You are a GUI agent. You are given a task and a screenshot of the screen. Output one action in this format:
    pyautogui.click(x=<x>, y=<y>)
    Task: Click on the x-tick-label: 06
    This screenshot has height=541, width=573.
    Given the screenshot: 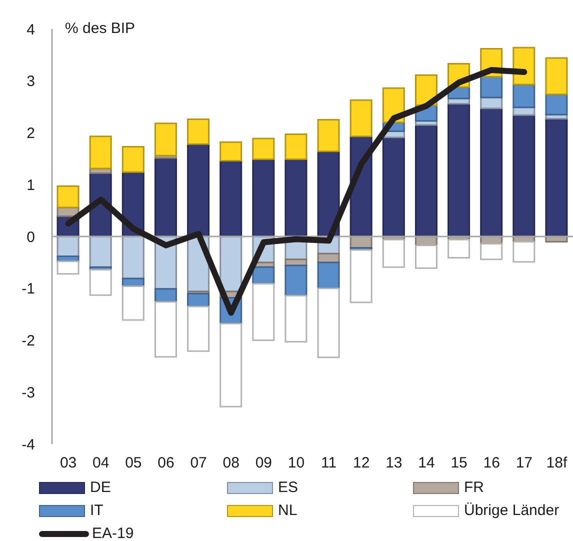 What is the action you would take?
    pyautogui.click(x=166, y=463)
    